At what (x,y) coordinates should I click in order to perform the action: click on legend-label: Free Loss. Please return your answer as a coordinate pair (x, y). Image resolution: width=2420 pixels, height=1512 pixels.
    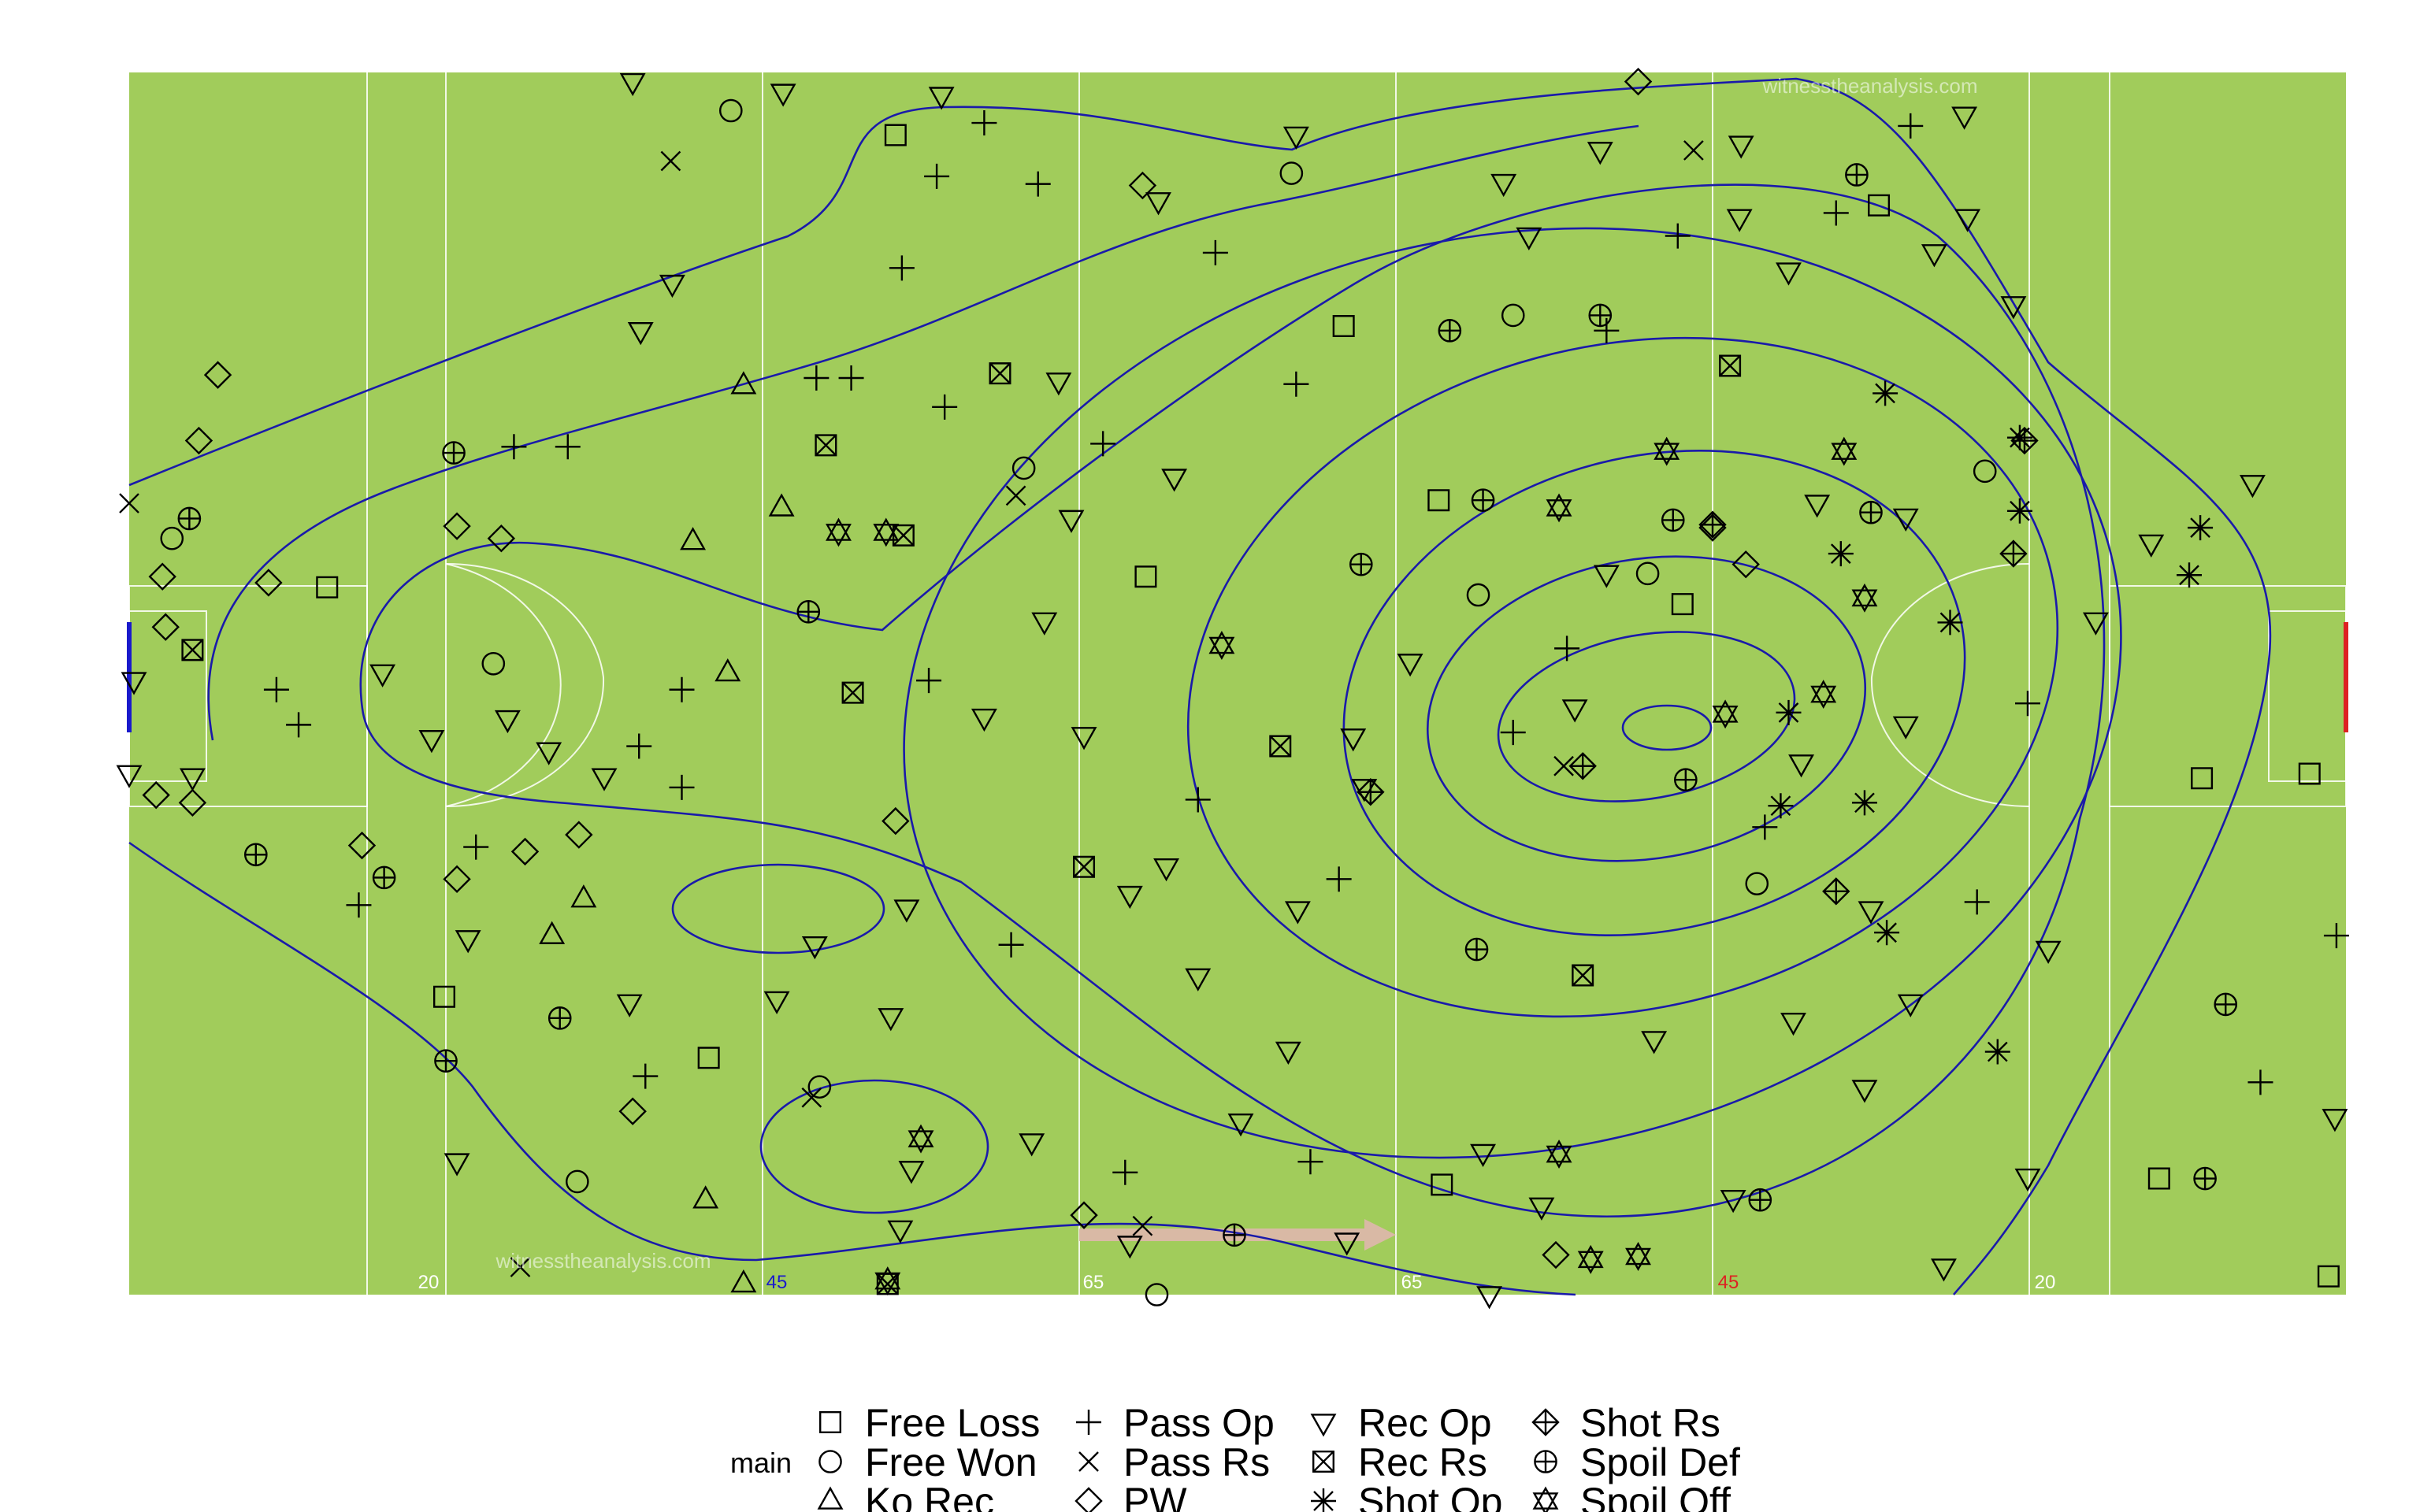
    Looking at the image, I should click on (952, 1423).